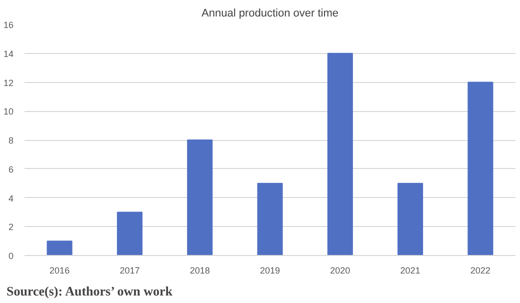  What do you see at coordinates (8, 83) in the screenshot?
I see `y-tick-label: 12` at bounding box center [8, 83].